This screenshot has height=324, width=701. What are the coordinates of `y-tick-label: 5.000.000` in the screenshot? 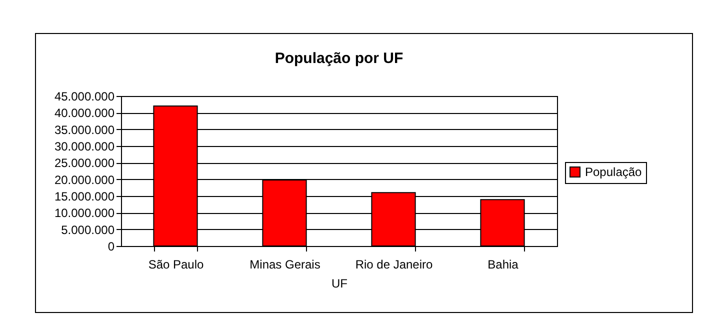 It's located at (88, 229).